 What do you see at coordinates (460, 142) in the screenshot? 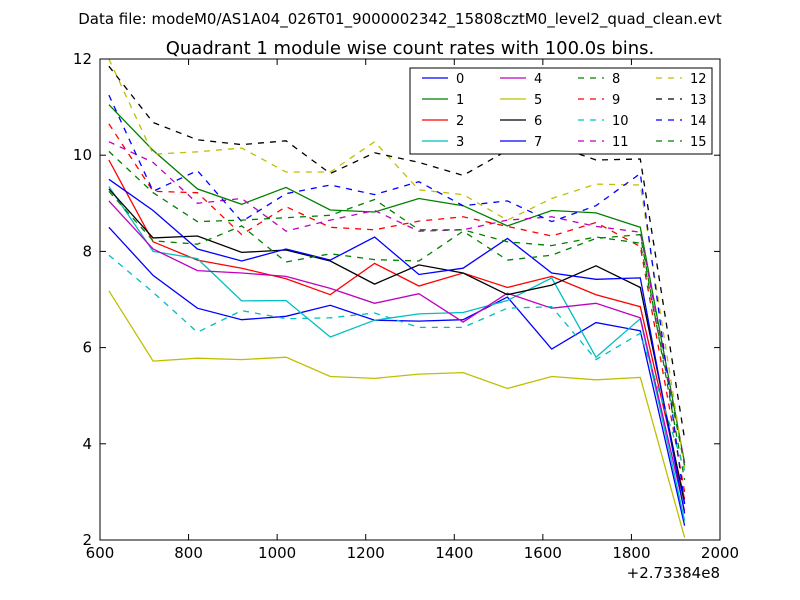
I see `legend-label-3: 3` at bounding box center [460, 142].